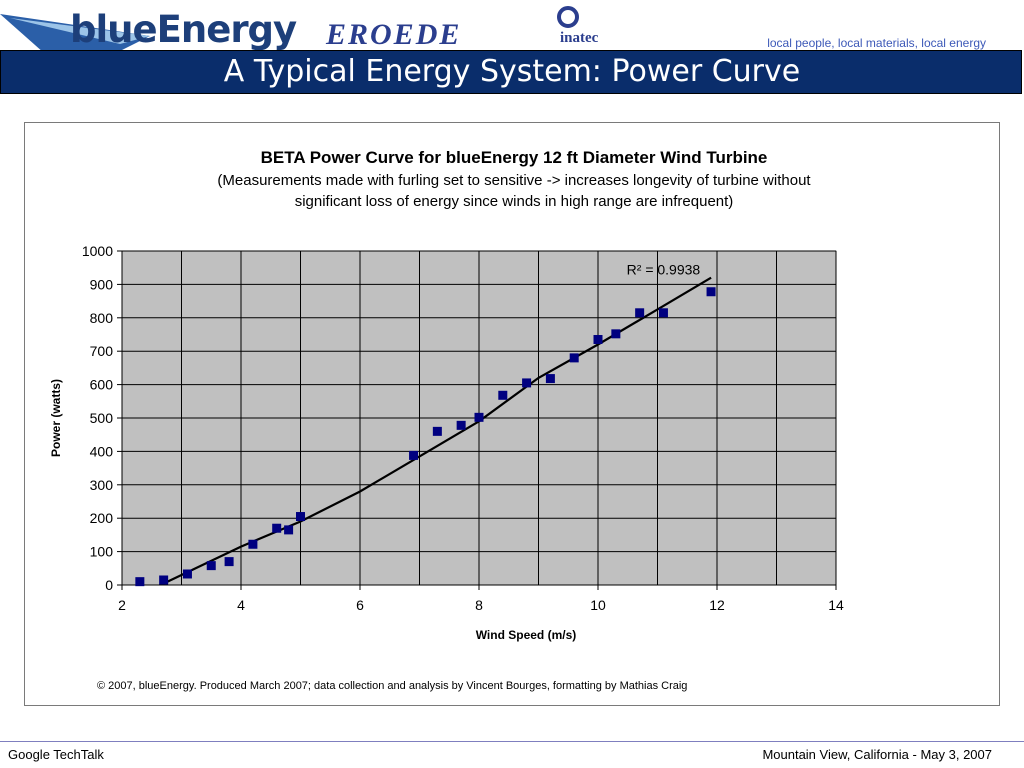  I want to click on r-squared-label: R² = 0.9938, so click(664, 269).